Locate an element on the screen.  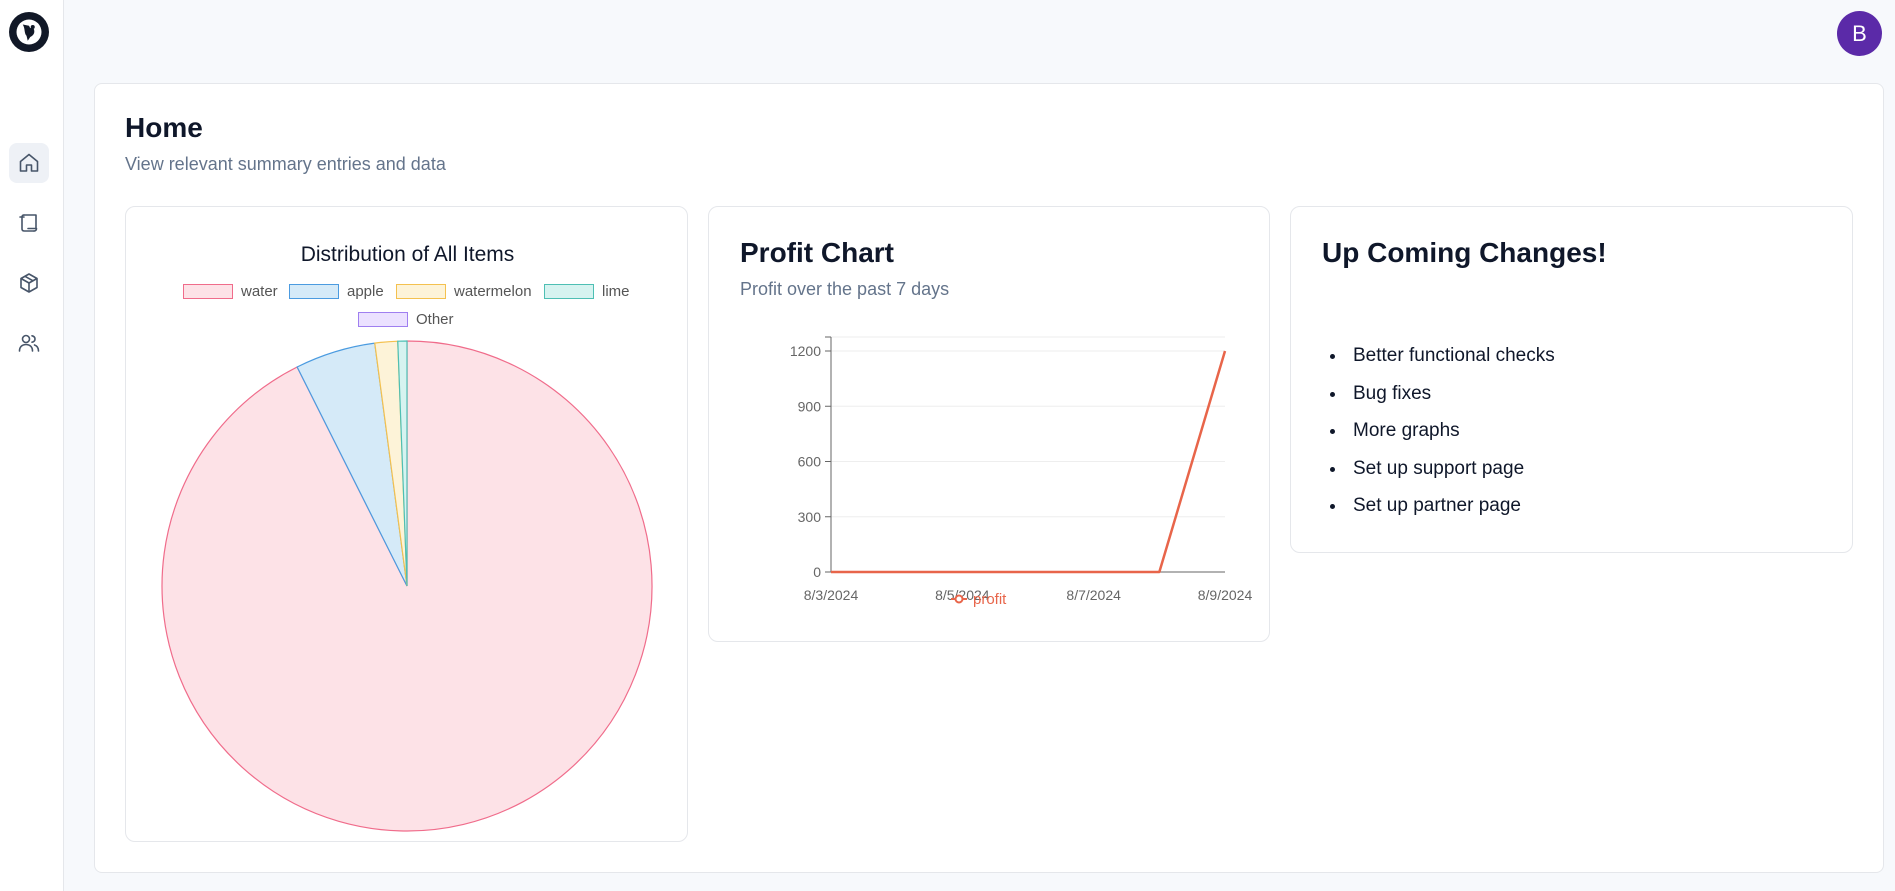
page-title: Home is located at coordinates (164, 127).